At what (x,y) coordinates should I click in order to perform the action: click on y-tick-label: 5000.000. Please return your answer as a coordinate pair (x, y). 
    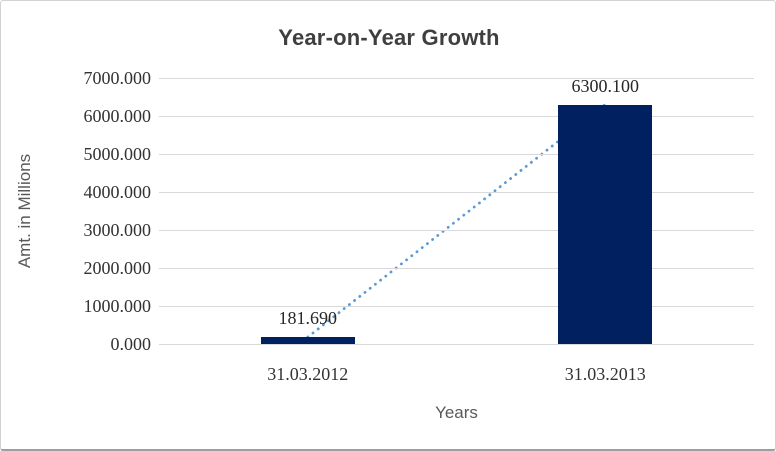
    Looking at the image, I should click on (117, 154).